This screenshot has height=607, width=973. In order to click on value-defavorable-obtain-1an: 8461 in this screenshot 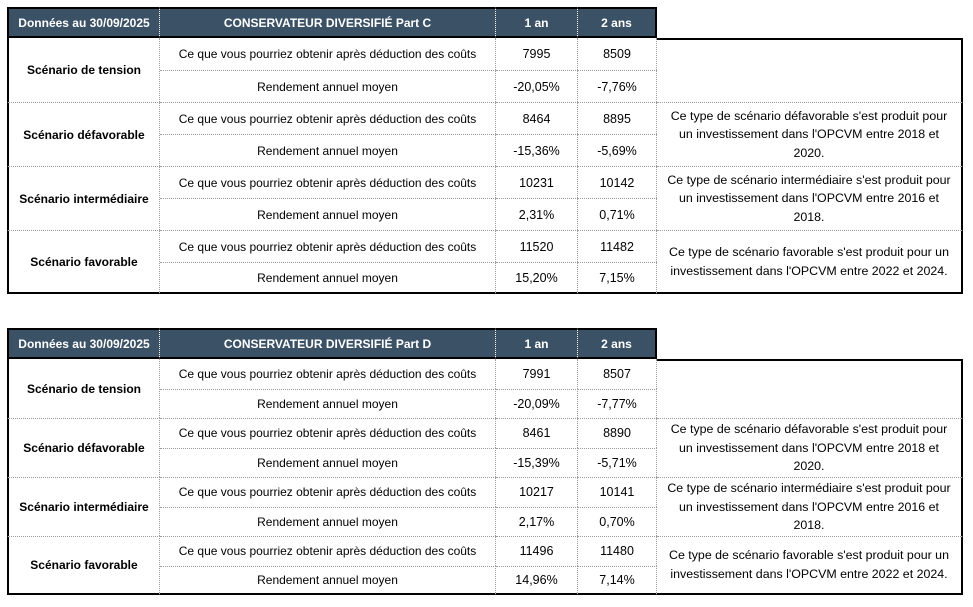, I will do `click(537, 433)`.